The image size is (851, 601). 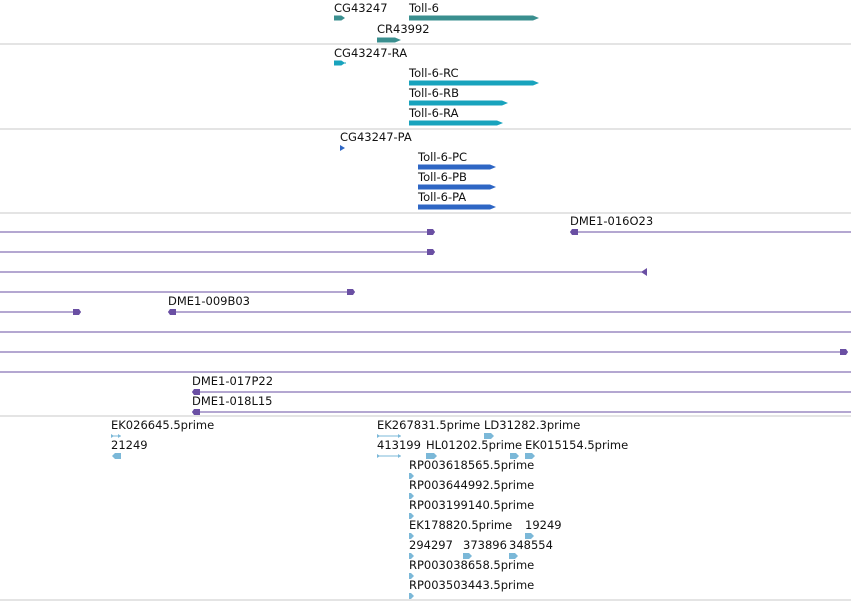 What do you see at coordinates (434, 73) in the screenshot?
I see `feature-label: Toll-6-RC` at bounding box center [434, 73].